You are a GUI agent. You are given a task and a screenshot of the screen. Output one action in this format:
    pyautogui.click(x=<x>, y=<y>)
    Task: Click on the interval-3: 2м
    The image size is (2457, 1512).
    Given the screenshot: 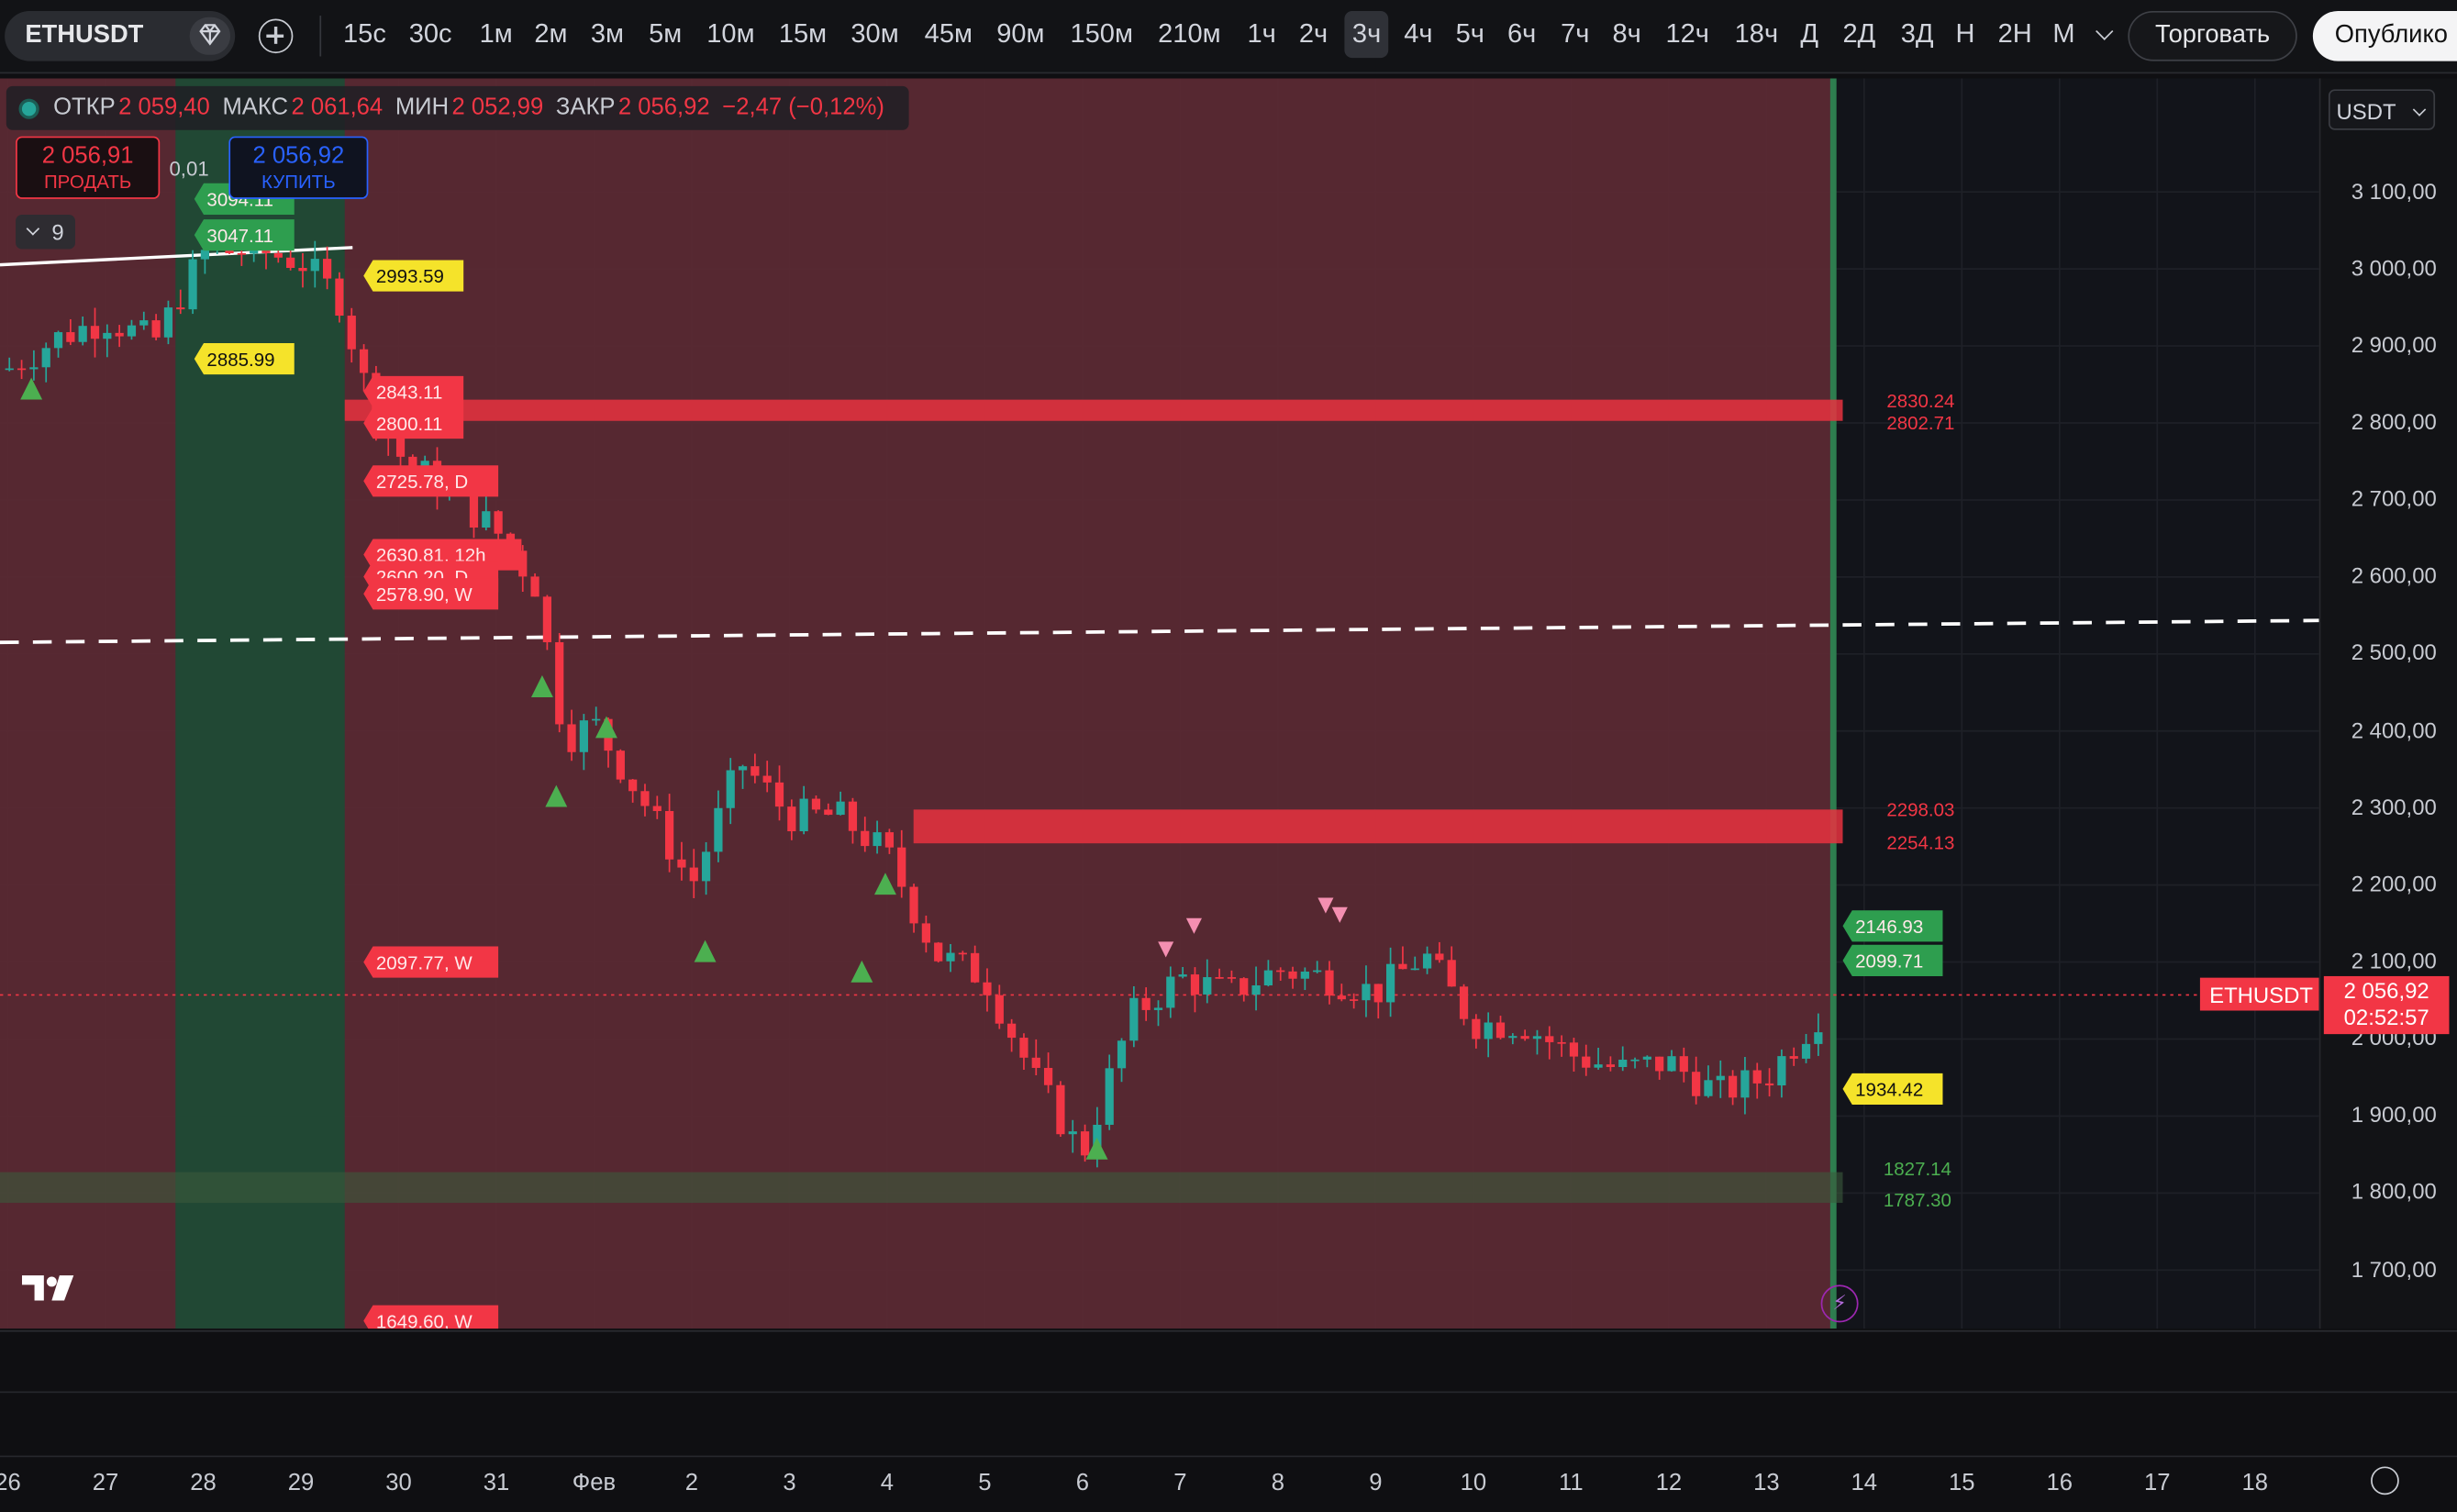 What is the action you would take?
    pyautogui.click(x=551, y=33)
    